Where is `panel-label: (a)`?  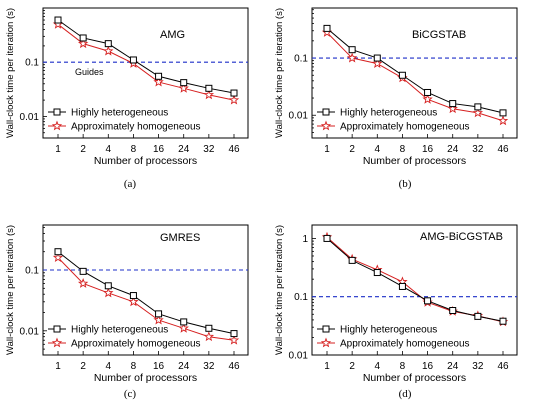 panel-label: (a) is located at coordinates (130, 184).